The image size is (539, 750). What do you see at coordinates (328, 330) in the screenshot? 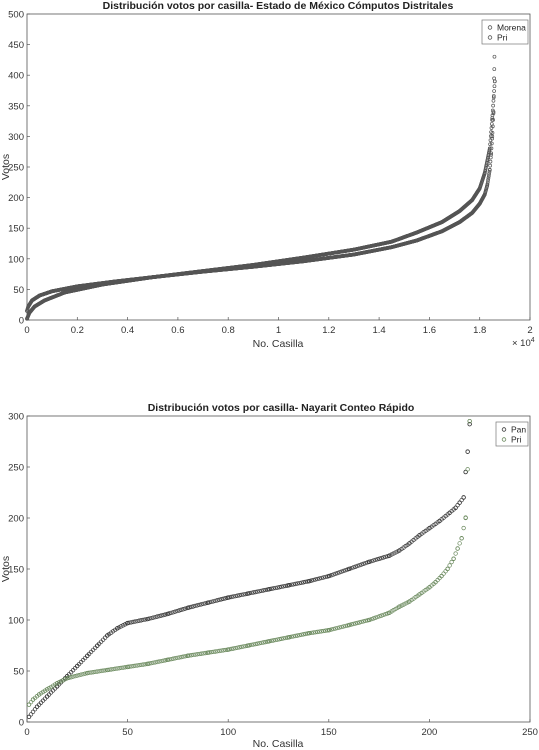
I see `x-tick-label: 1.2` at bounding box center [328, 330].